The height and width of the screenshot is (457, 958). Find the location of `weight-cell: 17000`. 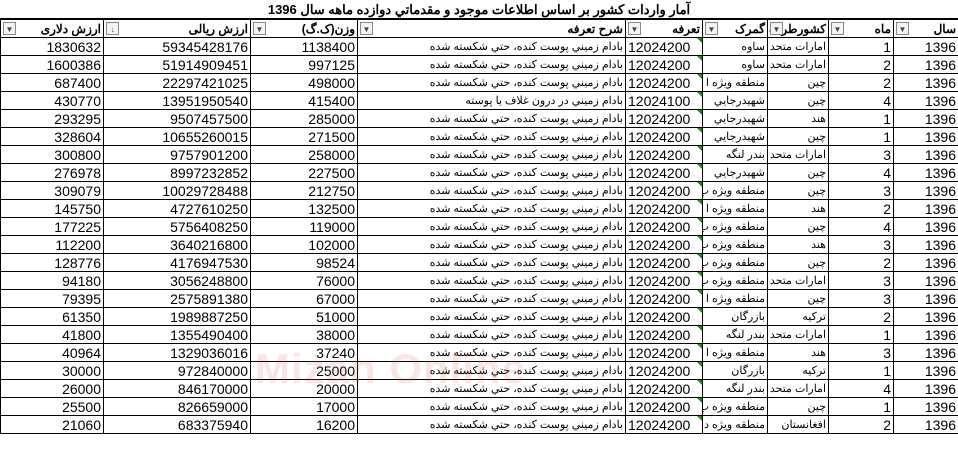

weight-cell: 17000 is located at coordinates (304, 406).